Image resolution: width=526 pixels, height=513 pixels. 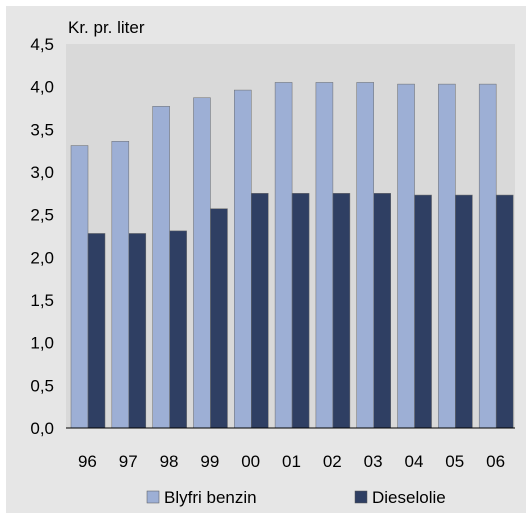 I want to click on legend-label-blyfri-benzin: Blyfri benzin, so click(x=210, y=497).